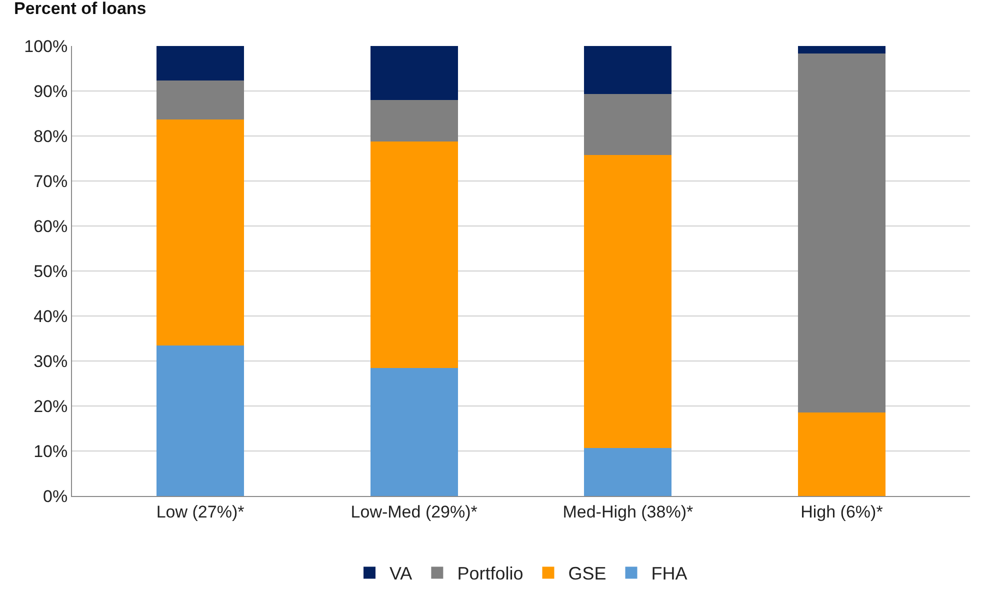 Image resolution: width=990 pixels, height=604 pixels. Describe the element at coordinates (51, 361) in the screenshot. I see `y-tick-label: 30%` at that location.